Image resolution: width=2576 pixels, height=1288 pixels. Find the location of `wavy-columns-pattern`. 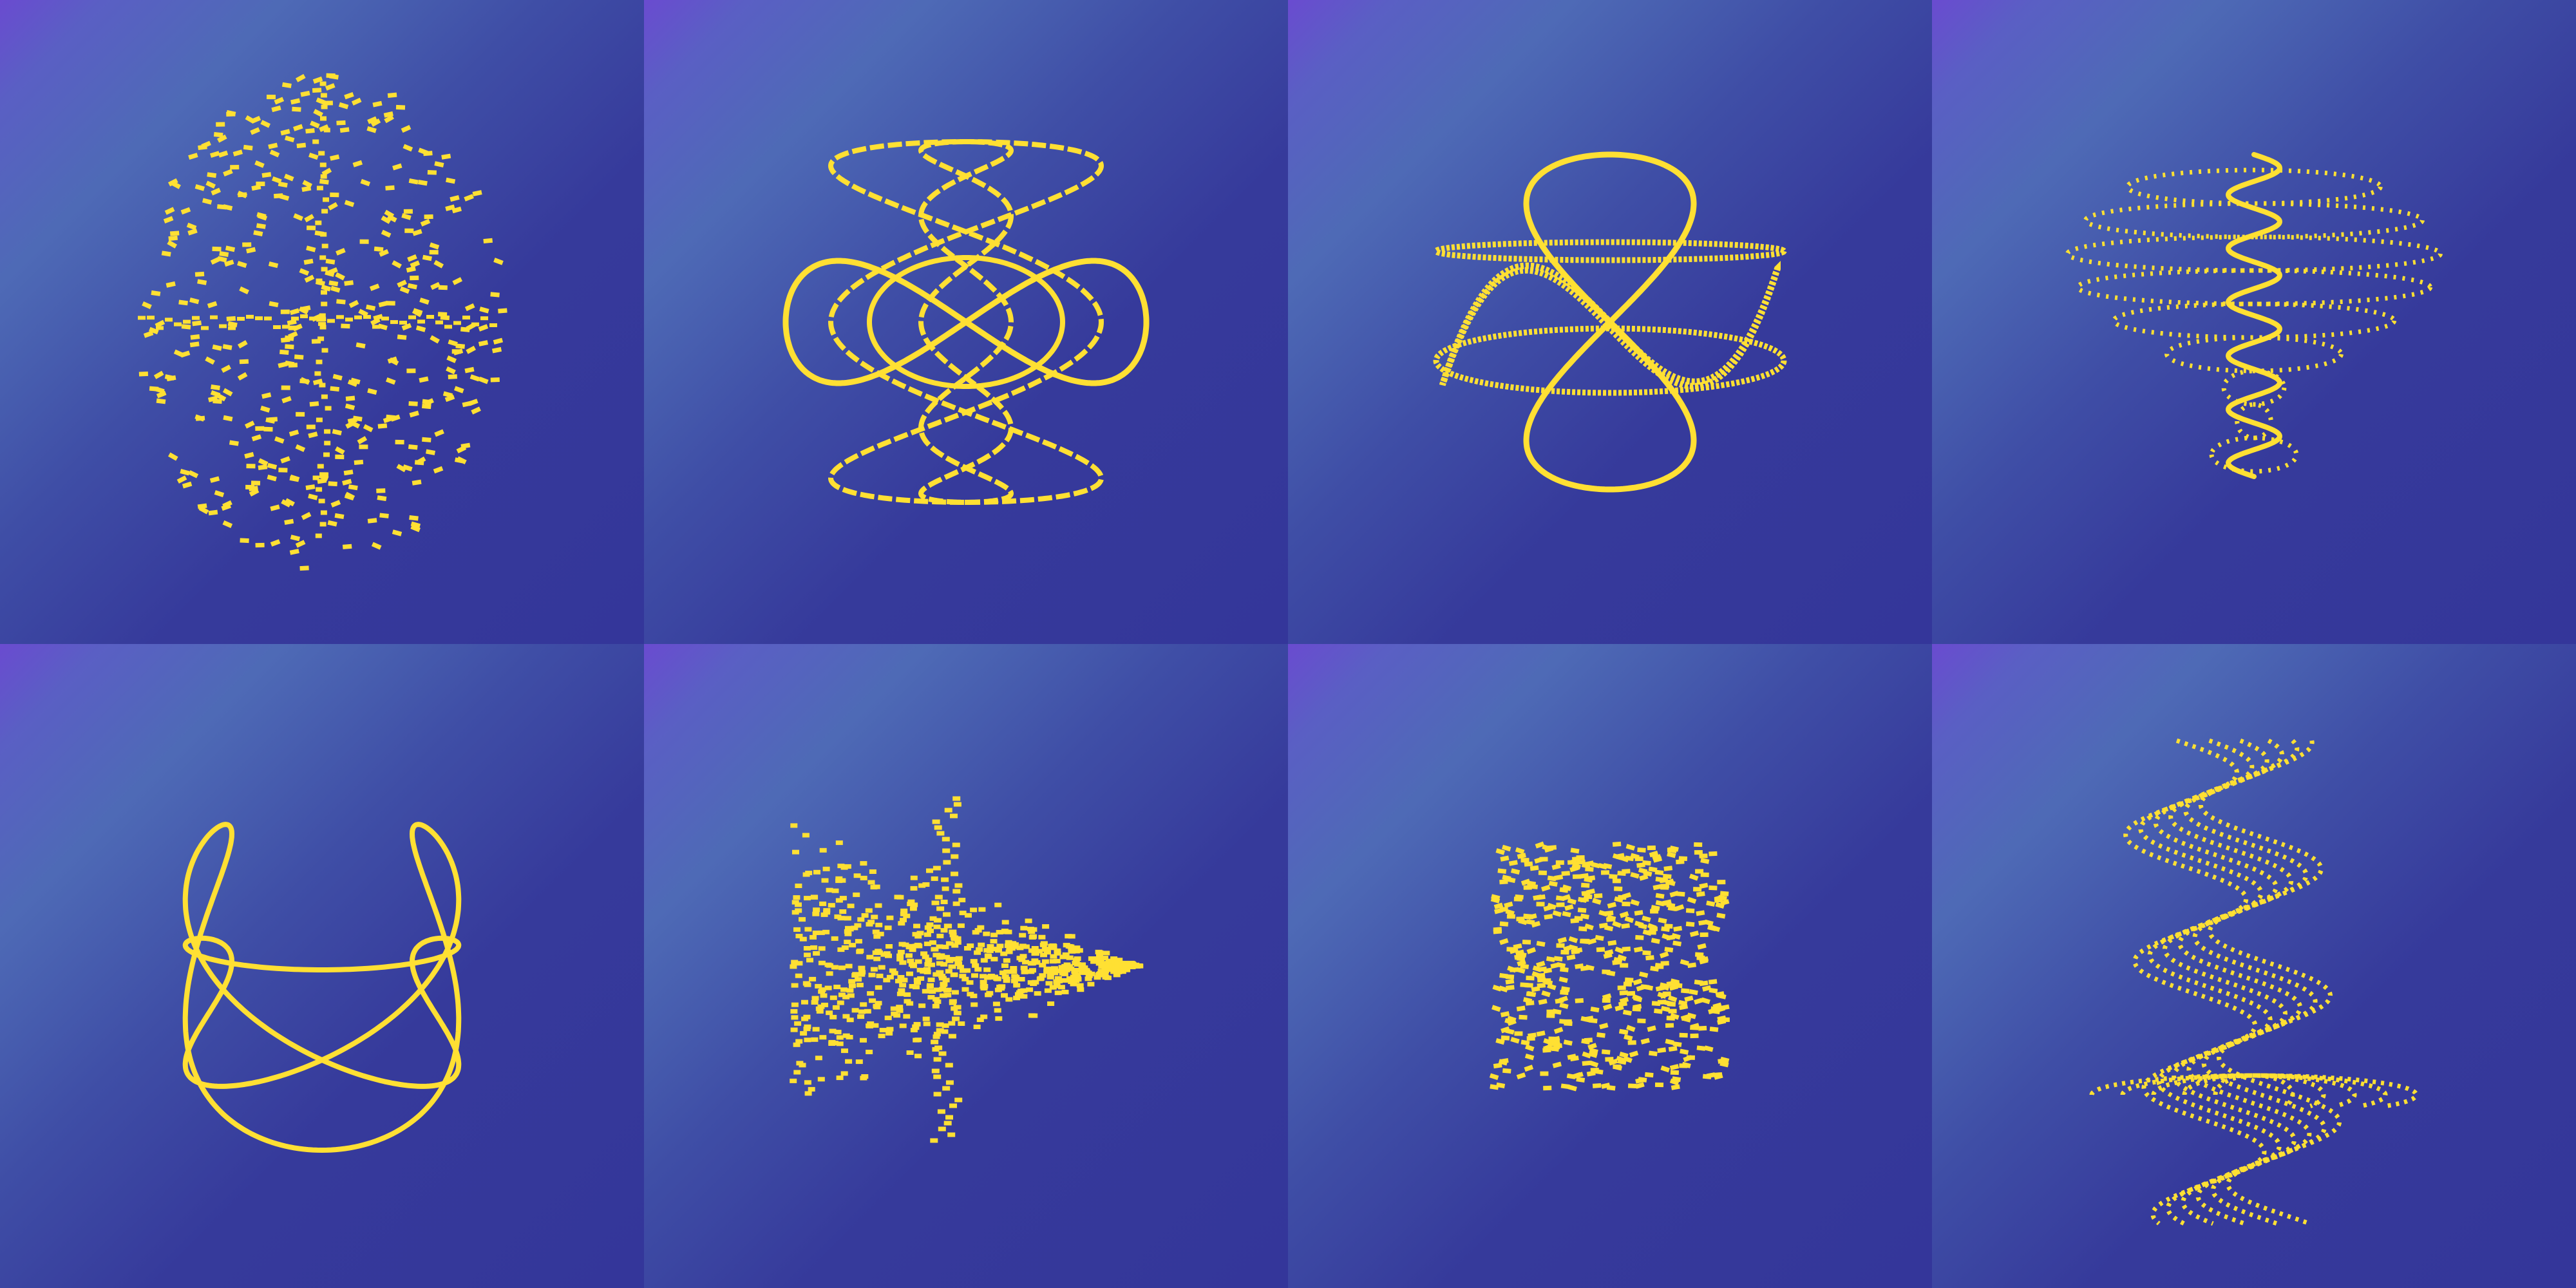

wavy-columns-pattern is located at coordinates (2254, 966).